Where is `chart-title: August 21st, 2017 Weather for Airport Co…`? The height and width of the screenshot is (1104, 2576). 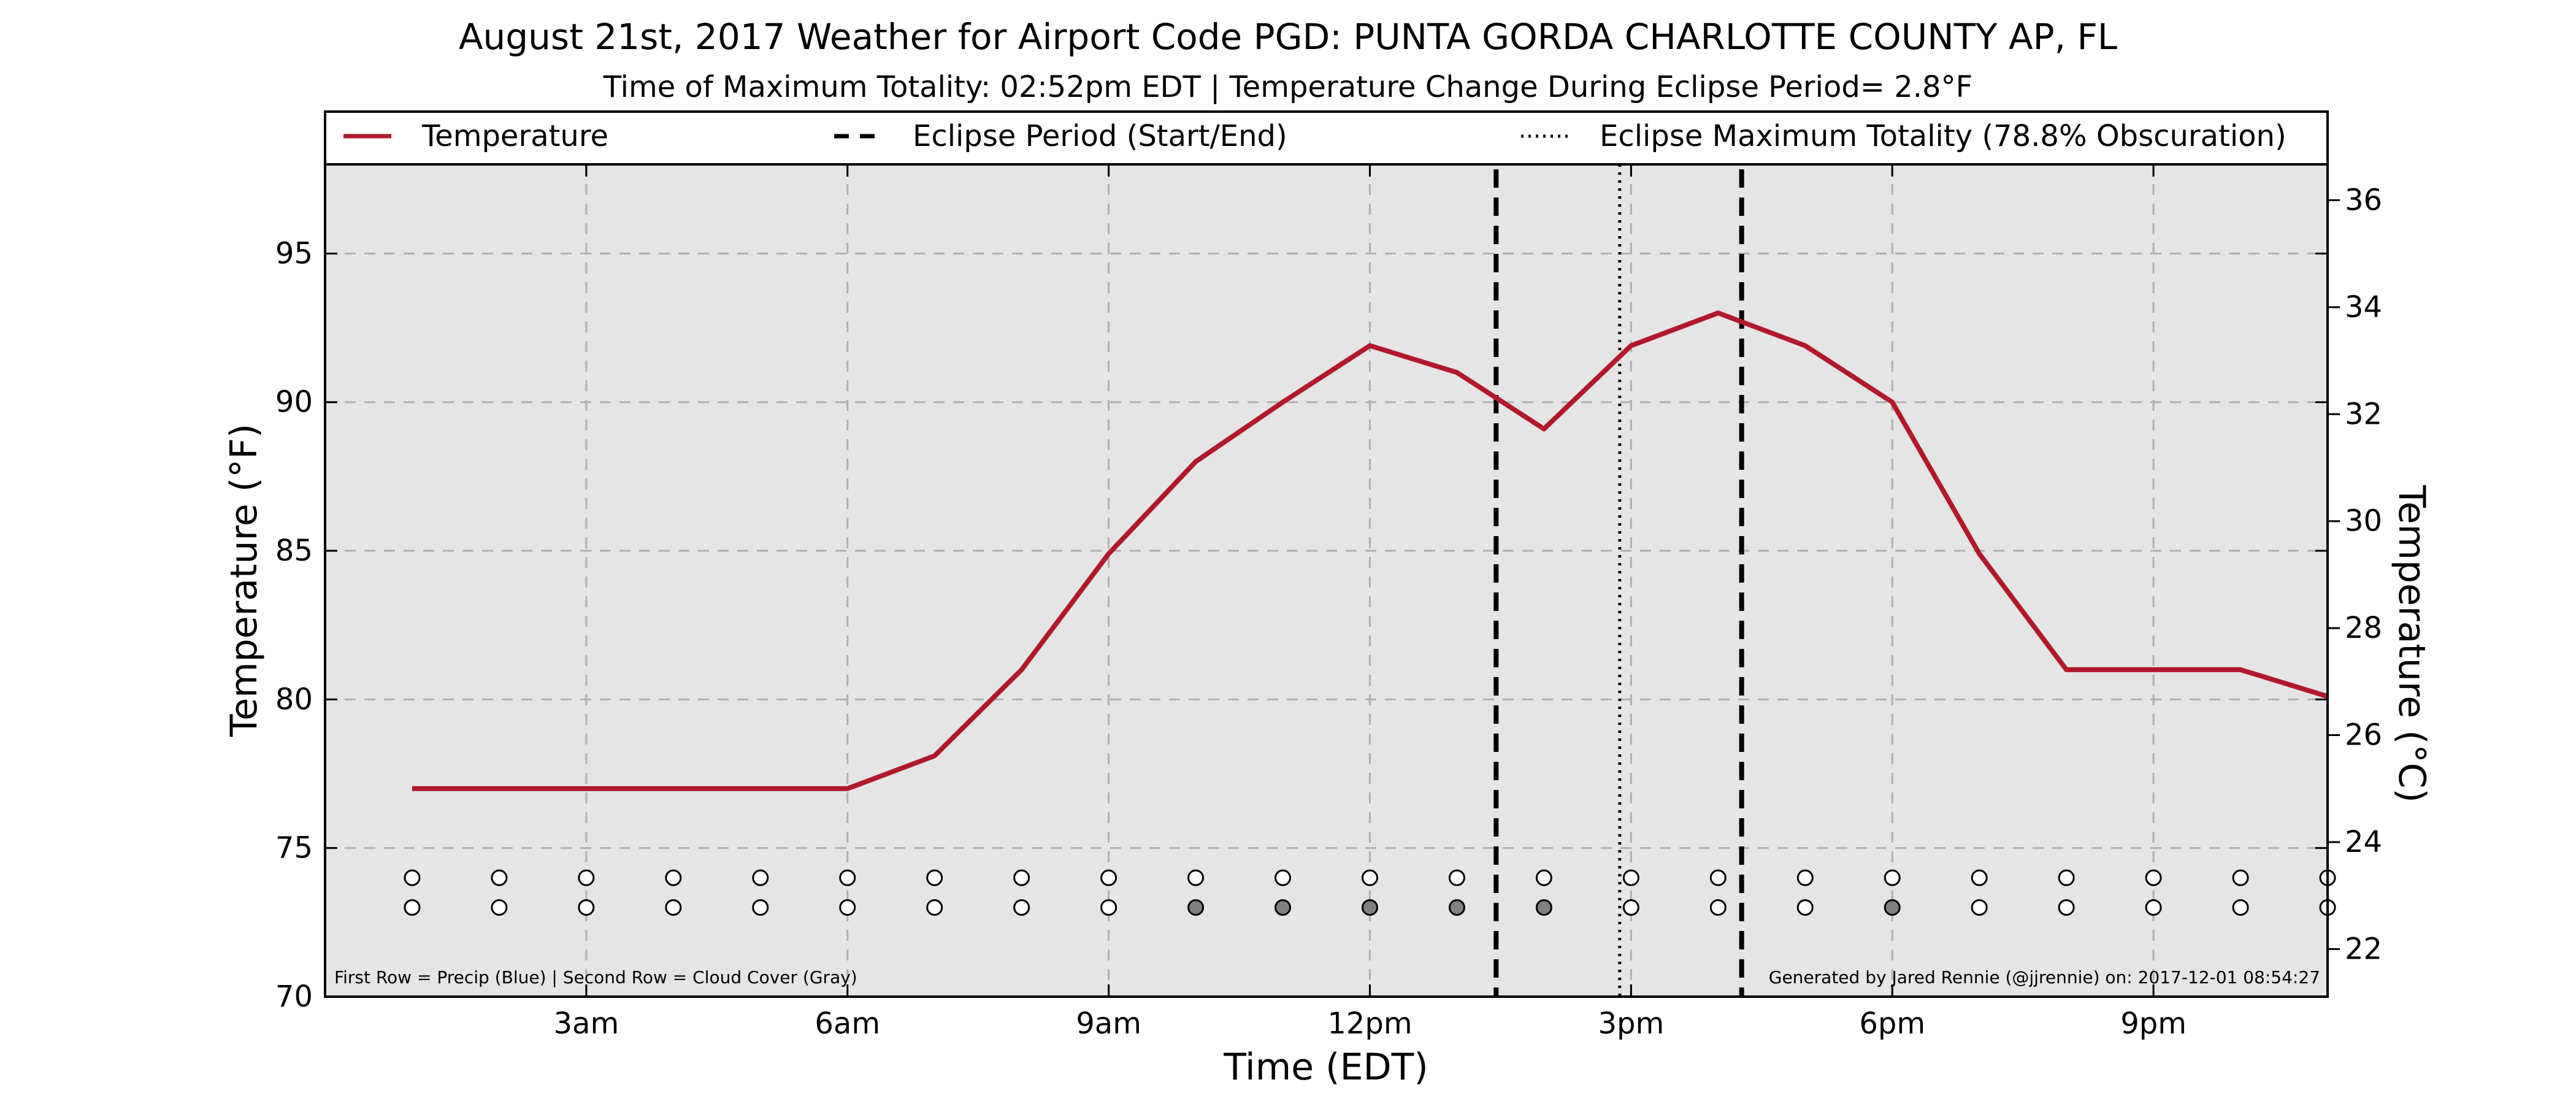
chart-title: August 21st, 2017 Weather for Airport Co… is located at coordinates (1288, 37).